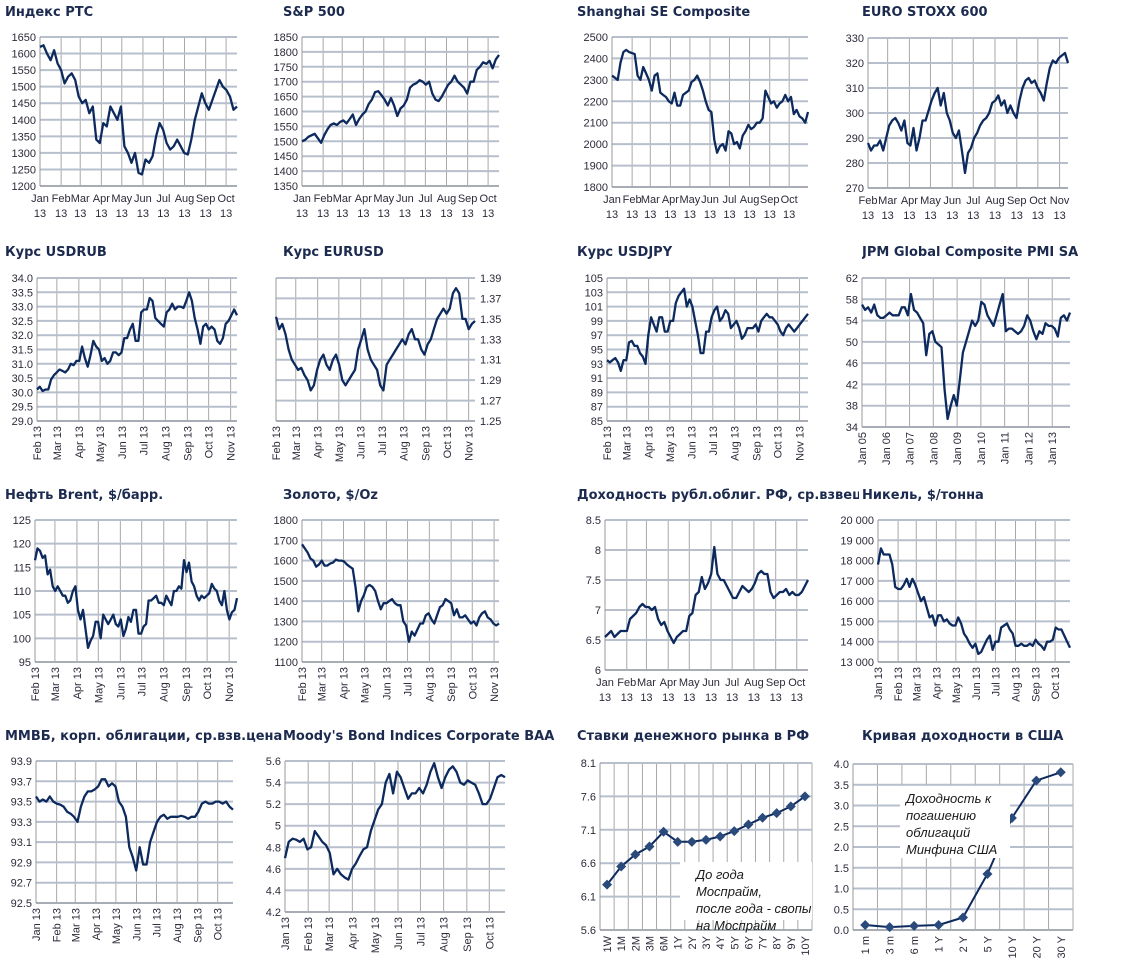 The image size is (1142, 967). What do you see at coordinates (399, 933) in the screenshot?
I see `x-tick-label: Jun 13` at bounding box center [399, 933].